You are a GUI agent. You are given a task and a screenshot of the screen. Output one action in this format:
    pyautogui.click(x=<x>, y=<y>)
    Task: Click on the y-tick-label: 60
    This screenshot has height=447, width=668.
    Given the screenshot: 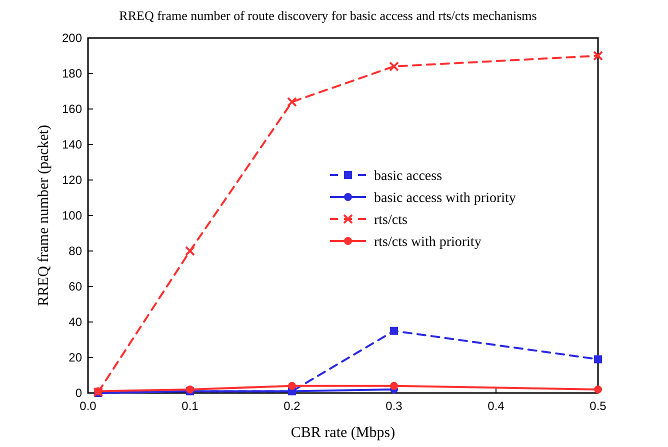 What is the action you would take?
    pyautogui.click(x=75, y=287)
    